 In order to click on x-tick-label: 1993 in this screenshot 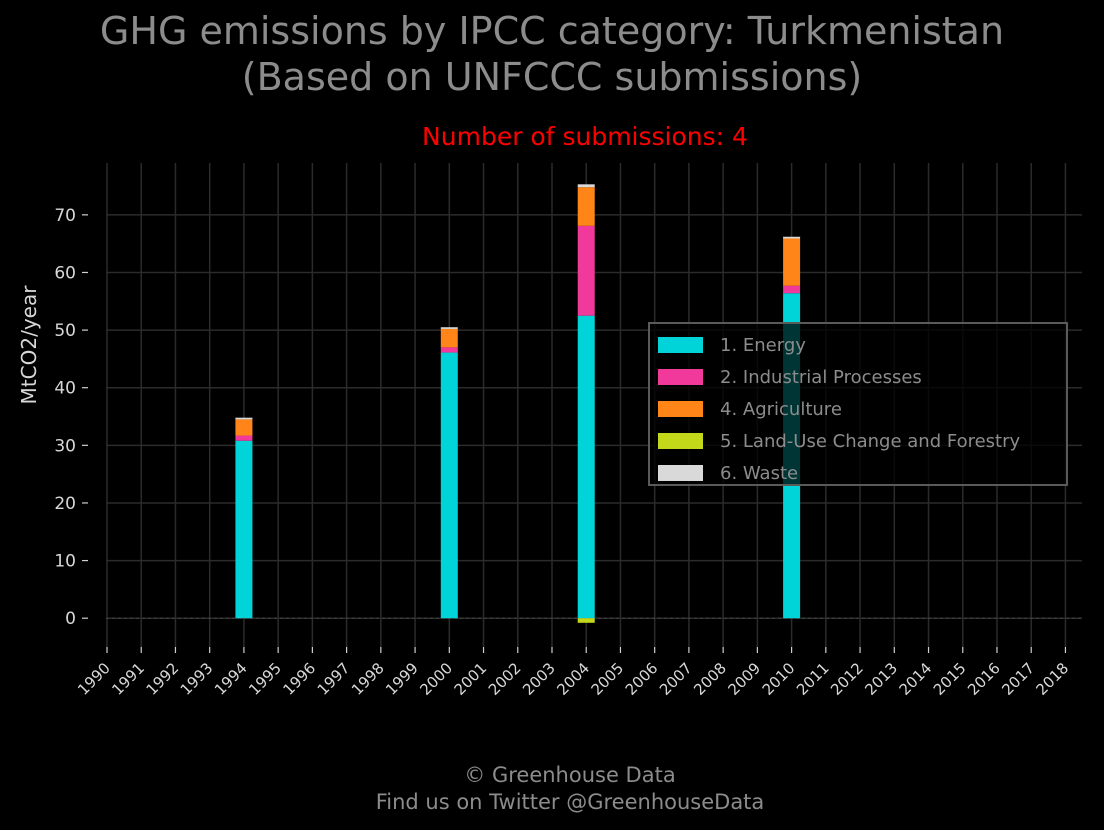, I will do `click(197, 679)`.